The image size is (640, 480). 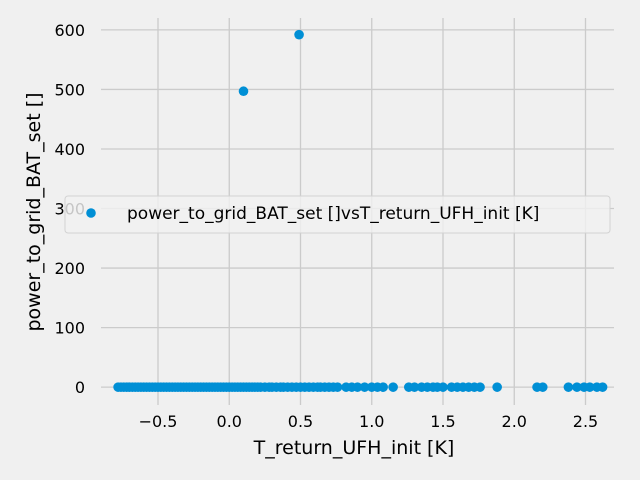 What do you see at coordinates (354, 448) in the screenshot?
I see `x-axis-label: T_return_UFH_init [K]` at bounding box center [354, 448].